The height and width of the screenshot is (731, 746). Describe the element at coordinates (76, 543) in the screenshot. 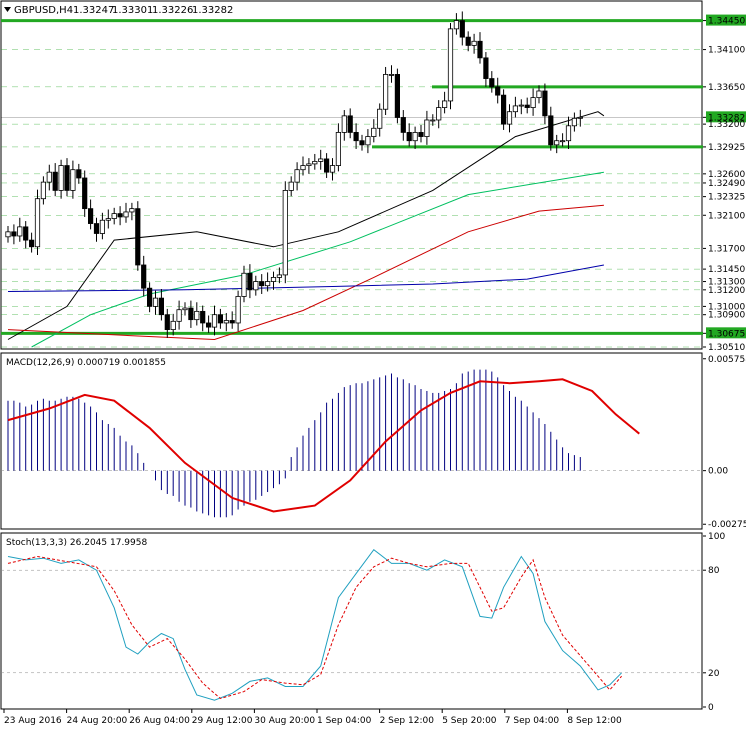

I see `stoch-title: Stoch(13,3,3) 26.2045 17.9958` at that location.